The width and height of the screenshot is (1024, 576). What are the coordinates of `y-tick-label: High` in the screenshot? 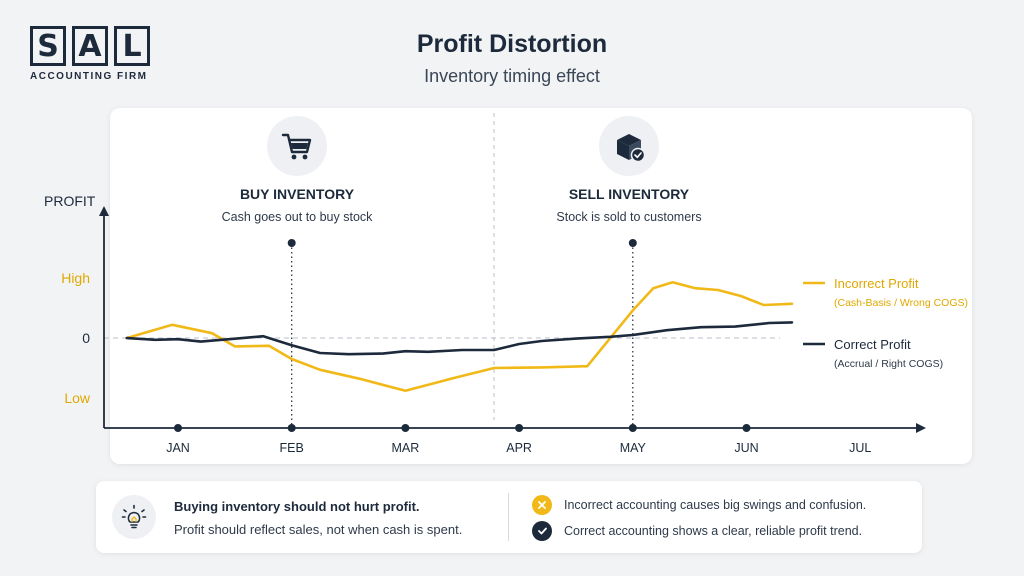 It's located at (75, 278).